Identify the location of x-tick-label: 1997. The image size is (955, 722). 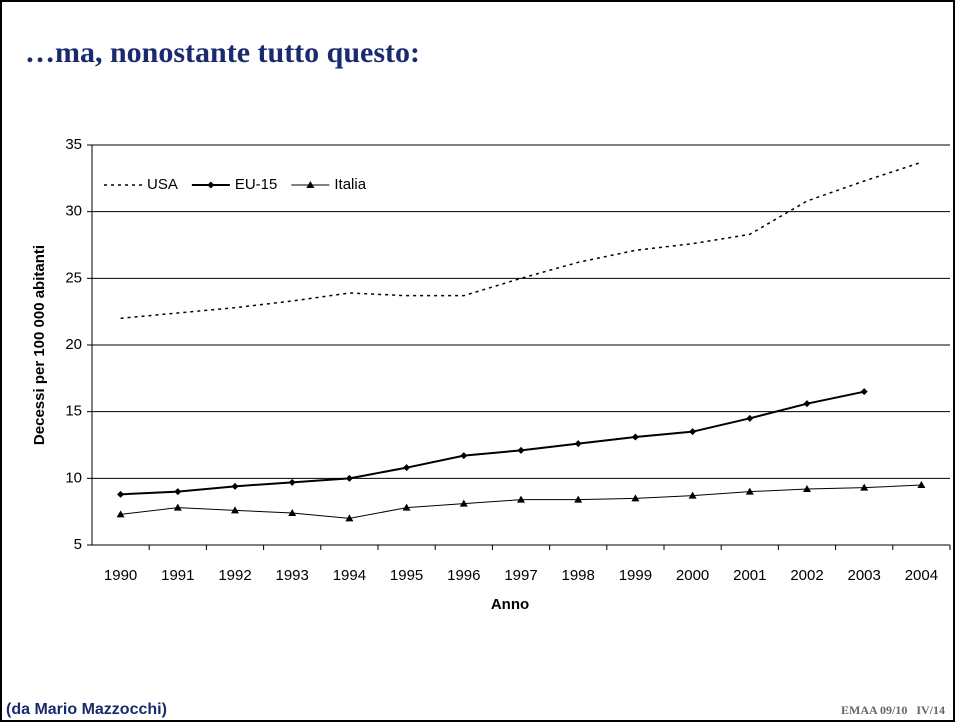
(520, 575).